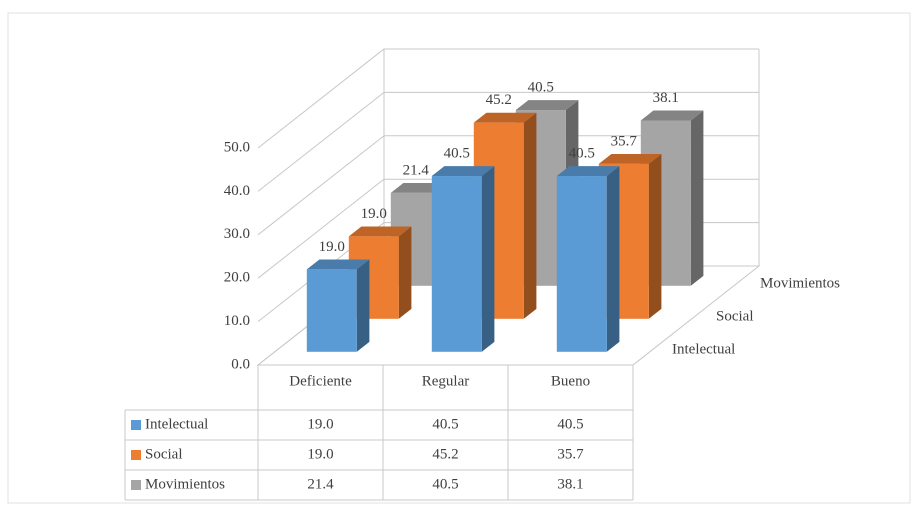 This screenshot has width=919, height=508. What do you see at coordinates (240, 364) in the screenshot?
I see `y-tick-label: 0.0` at bounding box center [240, 364].